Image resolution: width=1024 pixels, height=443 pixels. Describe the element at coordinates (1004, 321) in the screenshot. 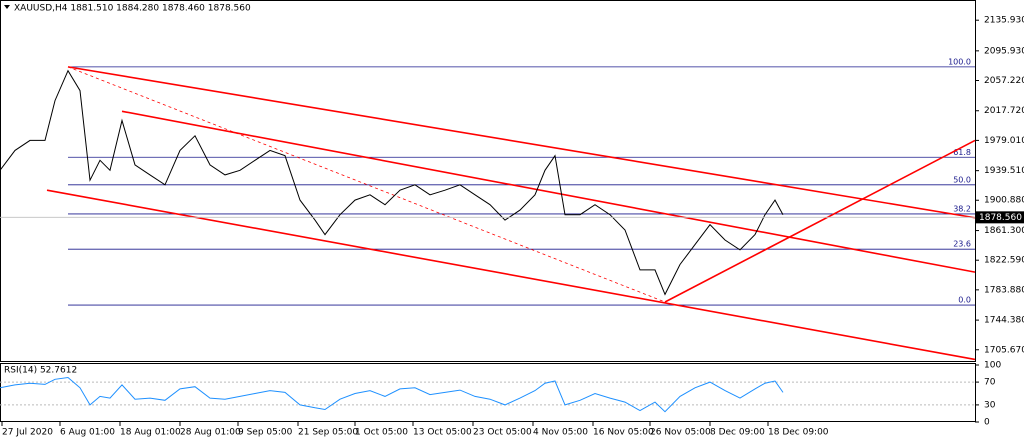

I see `y-tick-label: 1744.380` at that location.